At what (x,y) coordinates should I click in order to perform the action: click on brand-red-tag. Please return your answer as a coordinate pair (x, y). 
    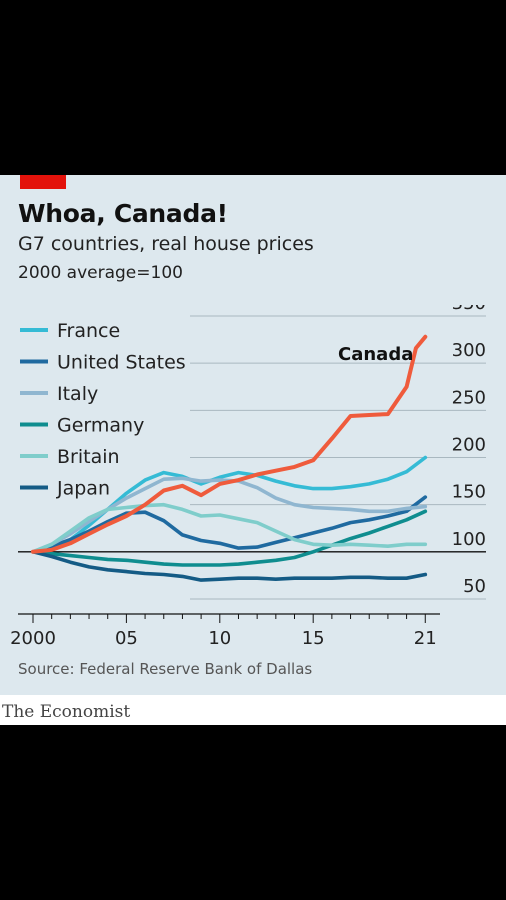
    Looking at the image, I should click on (43, 182).